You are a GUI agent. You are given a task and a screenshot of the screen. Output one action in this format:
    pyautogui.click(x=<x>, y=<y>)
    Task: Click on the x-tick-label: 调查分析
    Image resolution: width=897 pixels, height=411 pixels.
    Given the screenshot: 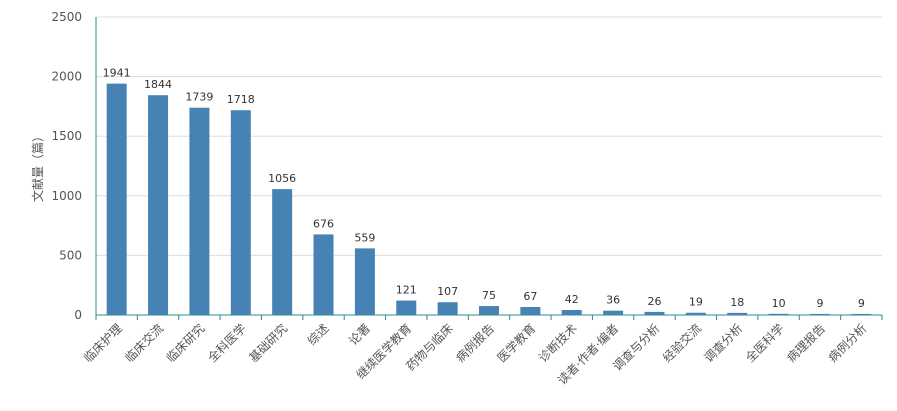 What is the action you would take?
    pyautogui.click(x=723, y=343)
    